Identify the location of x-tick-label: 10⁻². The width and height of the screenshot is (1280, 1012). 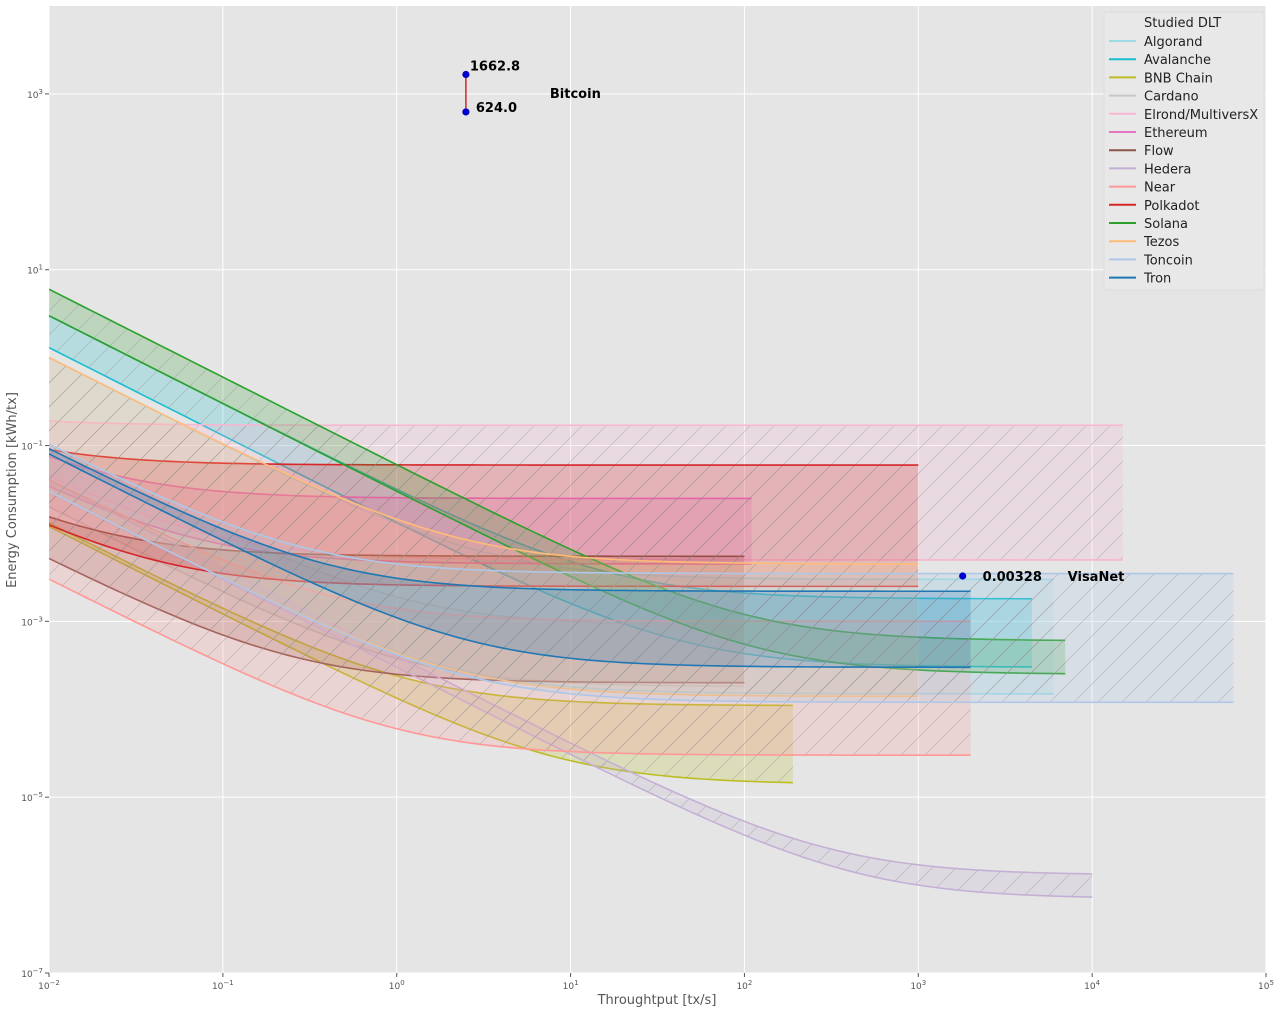
(49, 985).